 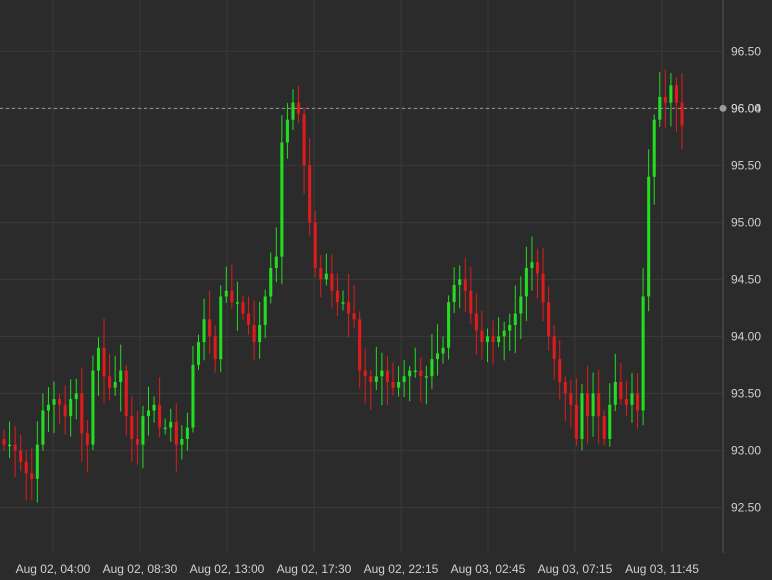 I want to click on x-tick-label: Aug 03, 02:45, so click(x=488, y=569).